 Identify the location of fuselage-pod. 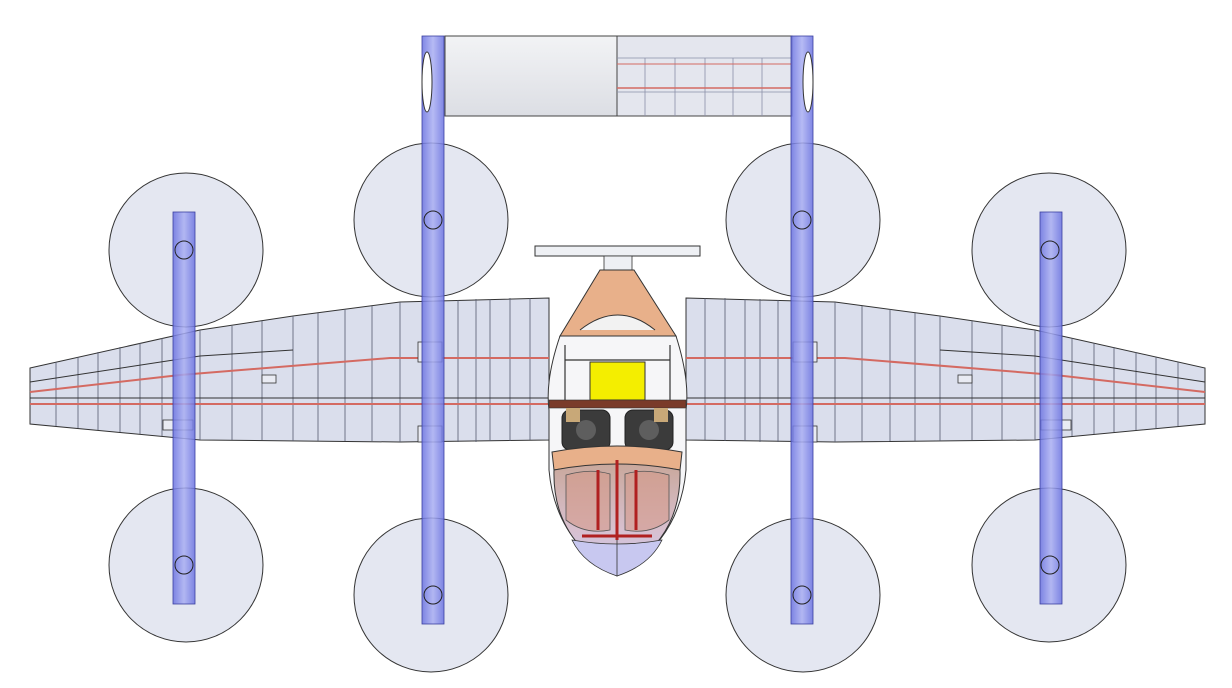
(617, 411).